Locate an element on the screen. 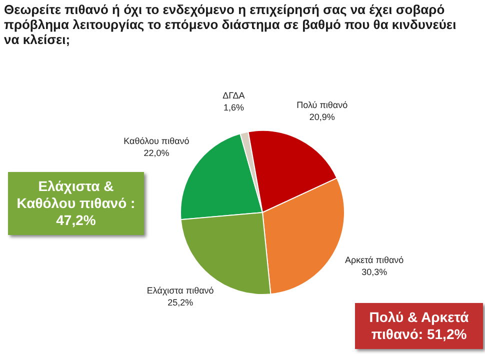 The height and width of the screenshot is (354, 485). data-label: 22,0% is located at coordinates (157, 153).